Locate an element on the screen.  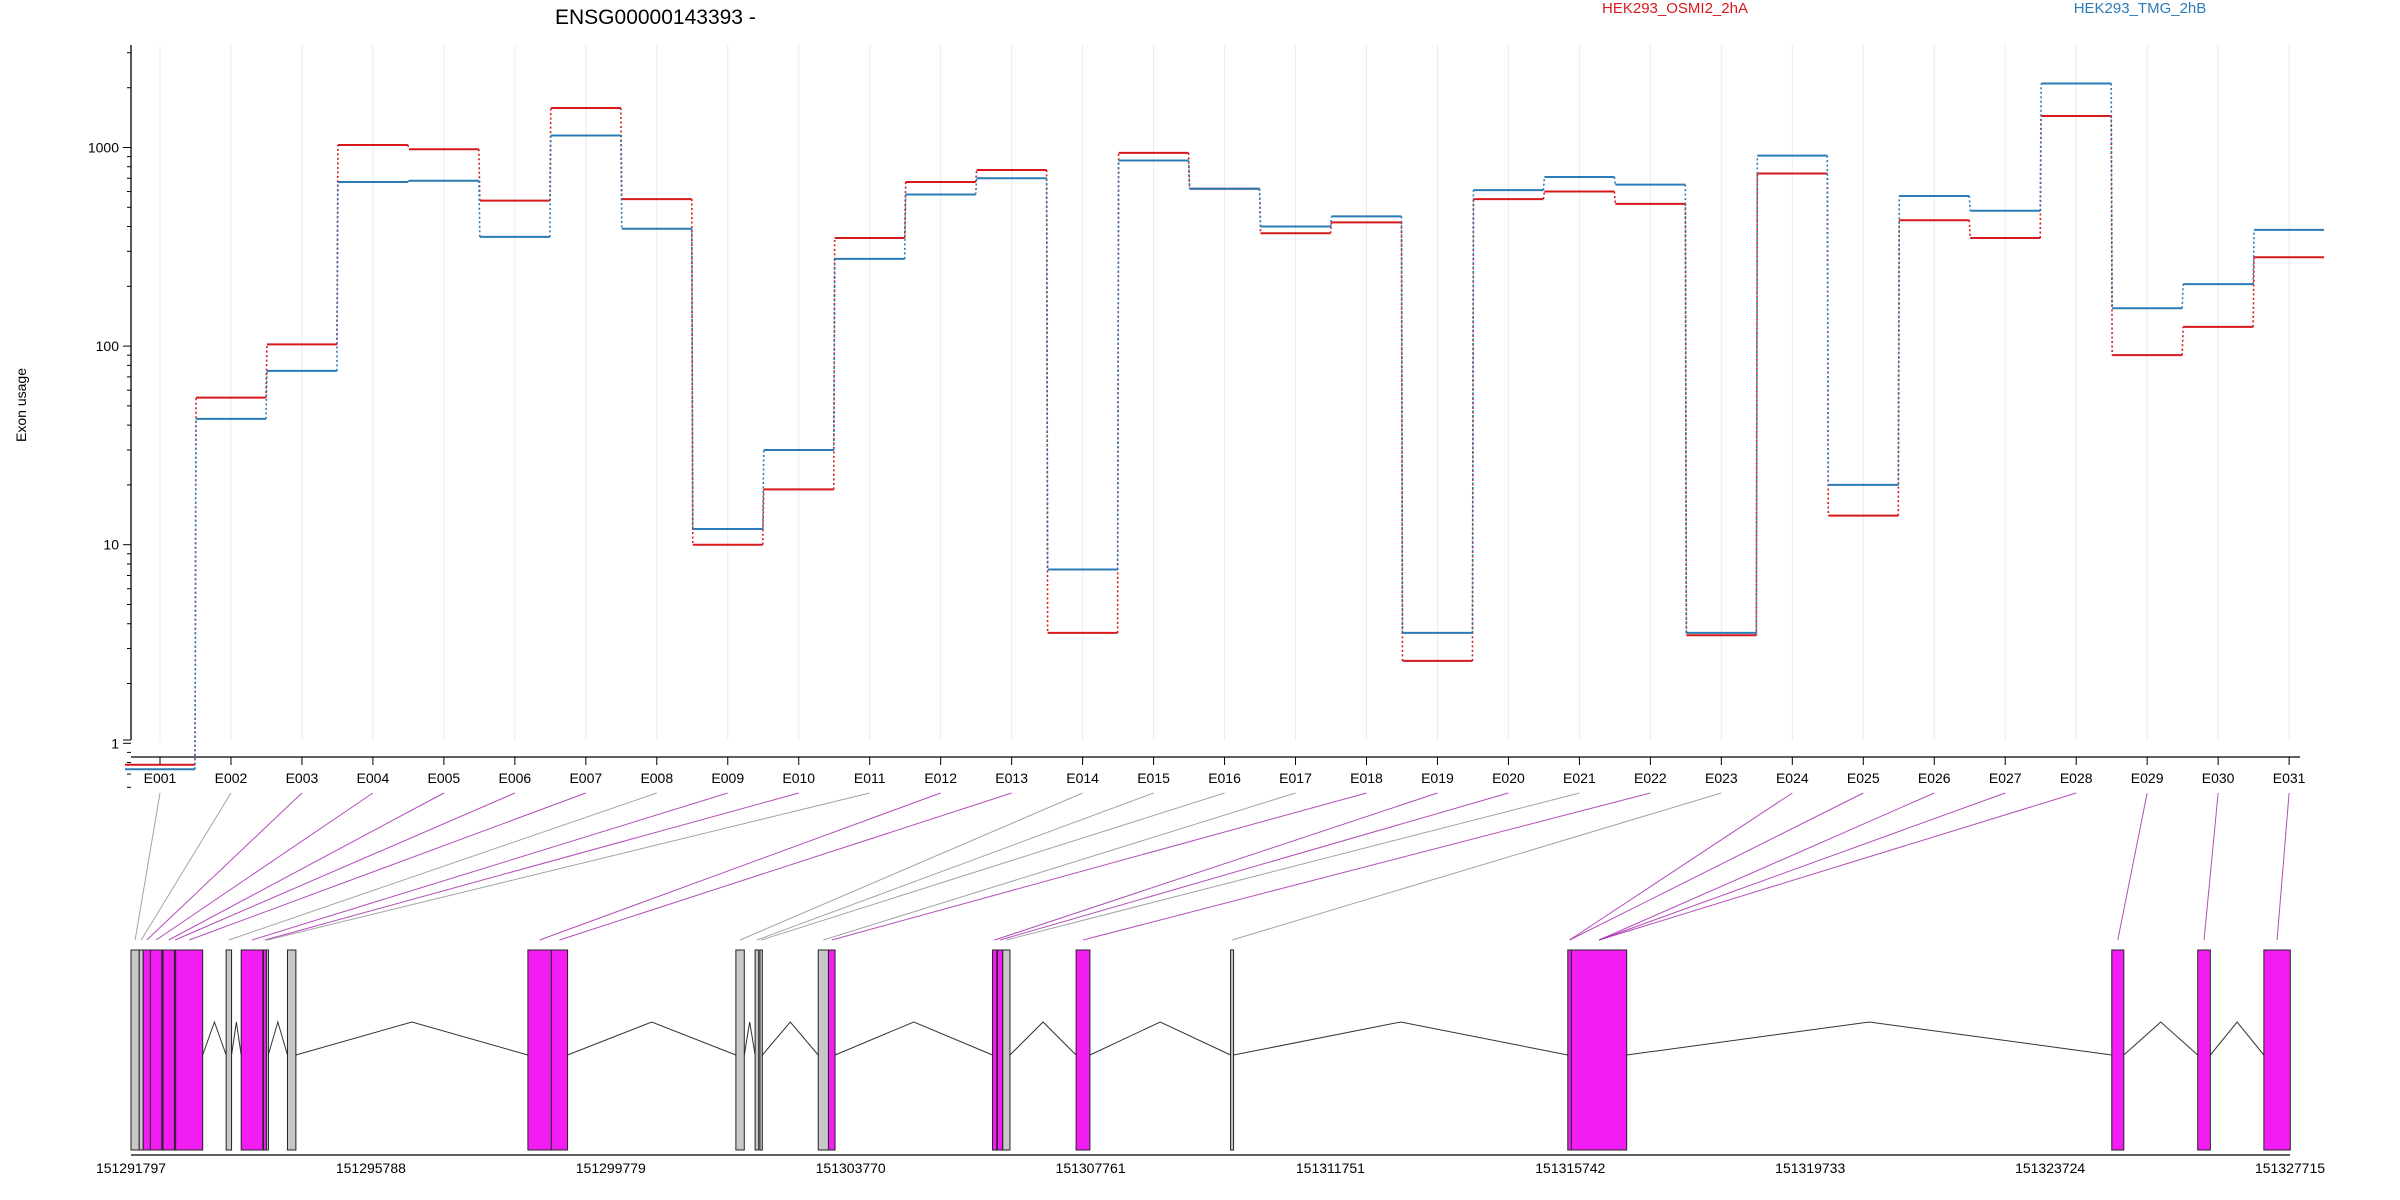
x-tick-label: E019 is located at coordinates (1437, 778).